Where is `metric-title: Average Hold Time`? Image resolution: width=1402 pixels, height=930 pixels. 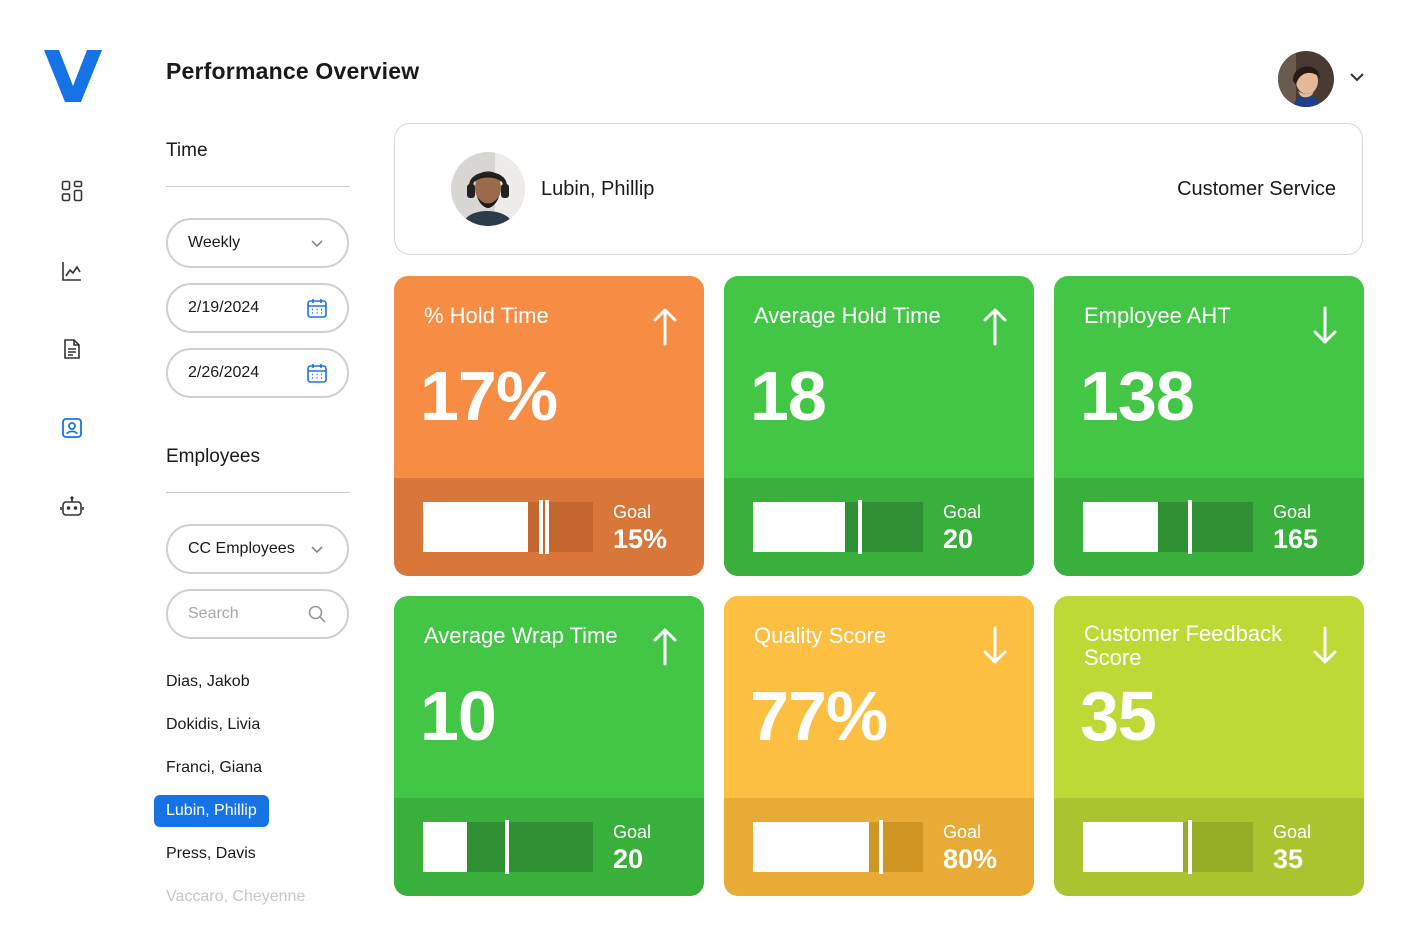 metric-title: Average Hold Time is located at coordinates (847, 315).